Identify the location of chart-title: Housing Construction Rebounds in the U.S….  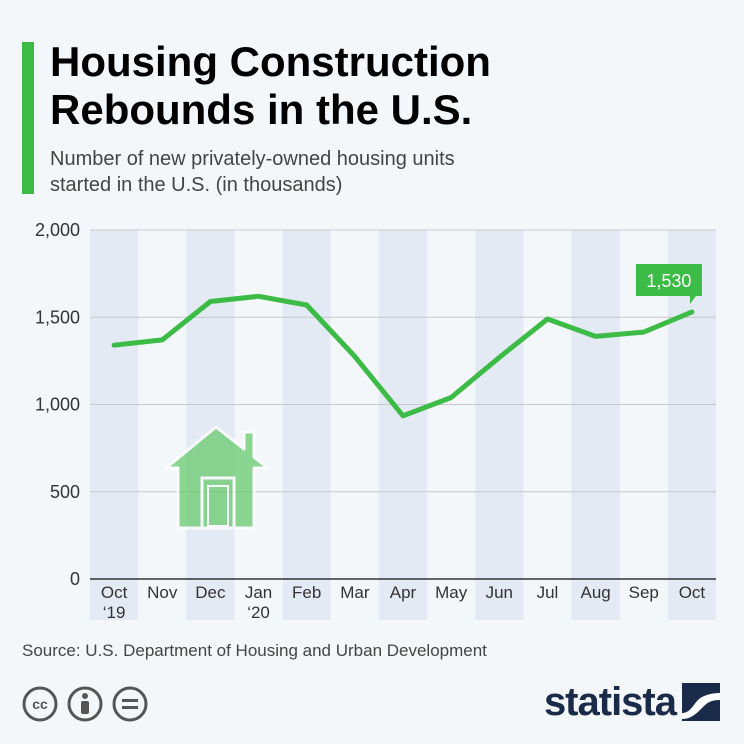
(270, 85).